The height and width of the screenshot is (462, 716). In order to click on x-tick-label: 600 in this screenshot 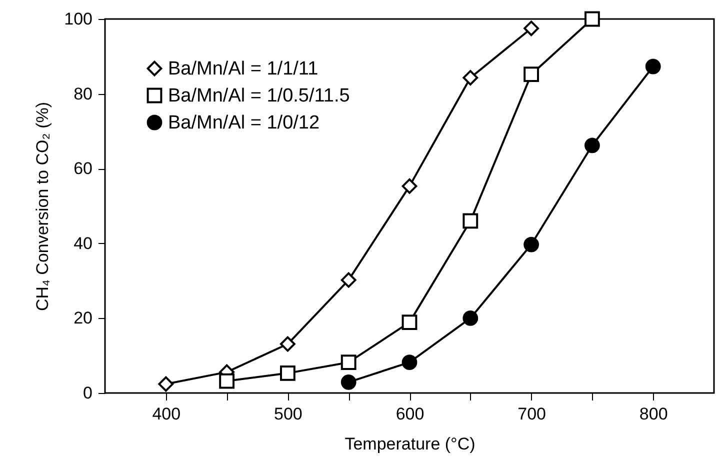, I will do `click(410, 414)`.